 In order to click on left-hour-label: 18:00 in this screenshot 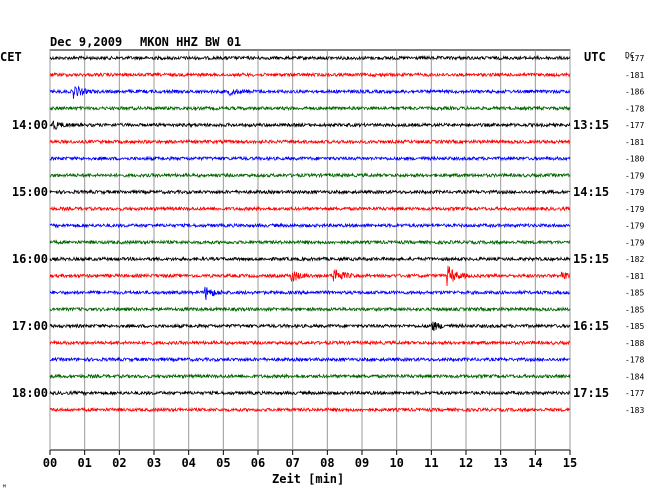, I will do `click(30, 393)`.